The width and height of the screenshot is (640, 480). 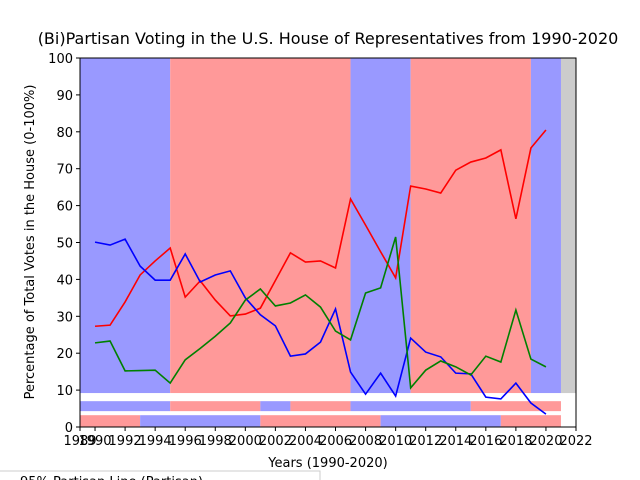 I want to click on x-tick-label: 1990, so click(x=94, y=441).